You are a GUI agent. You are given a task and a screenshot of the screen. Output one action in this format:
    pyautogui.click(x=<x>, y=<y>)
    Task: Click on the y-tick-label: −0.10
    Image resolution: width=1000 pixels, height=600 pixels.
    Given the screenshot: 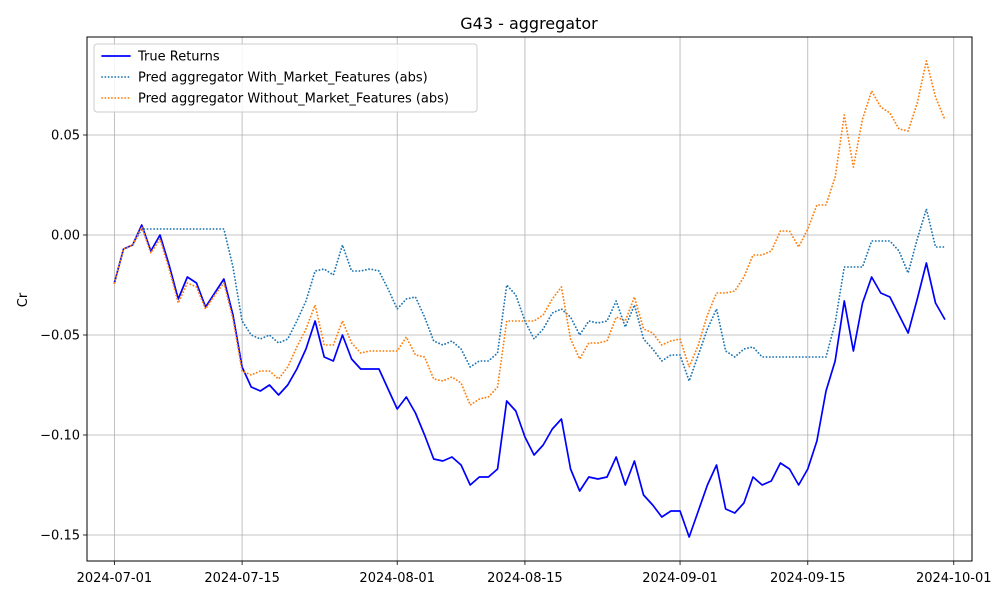 What is the action you would take?
    pyautogui.click(x=60, y=436)
    